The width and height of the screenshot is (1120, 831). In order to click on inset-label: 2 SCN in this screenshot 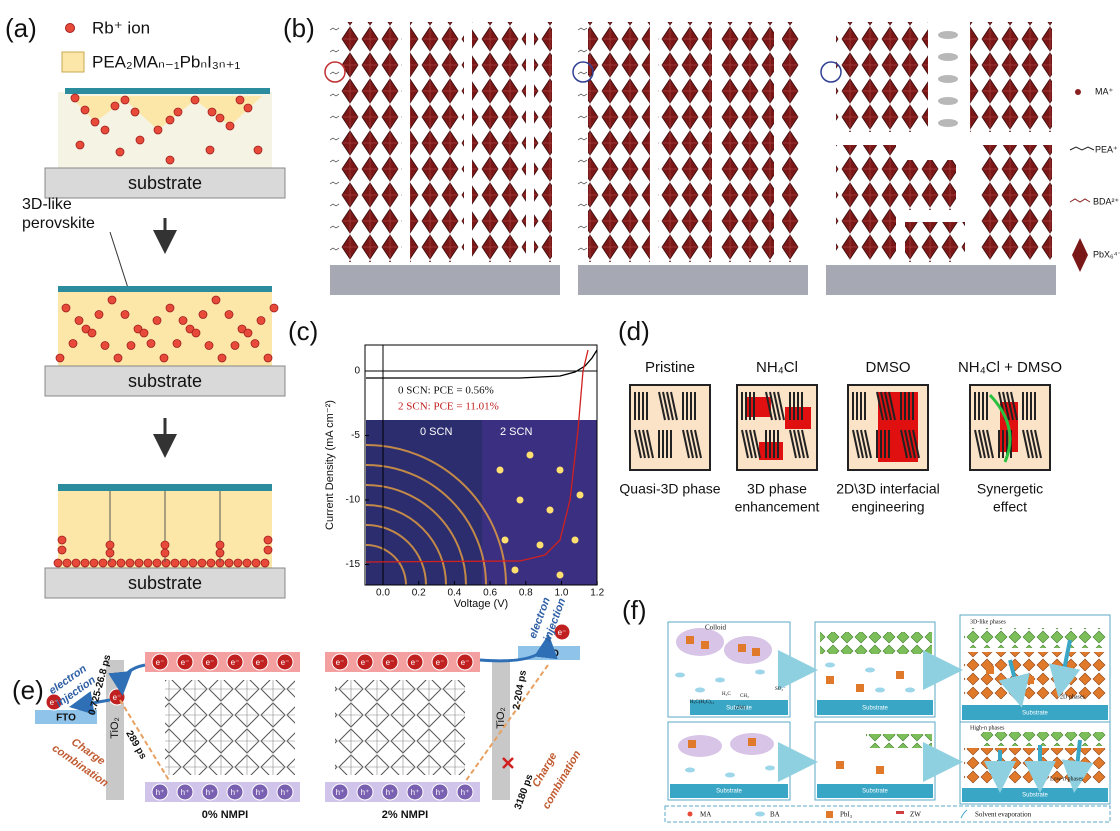, I will do `click(516, 432)`.